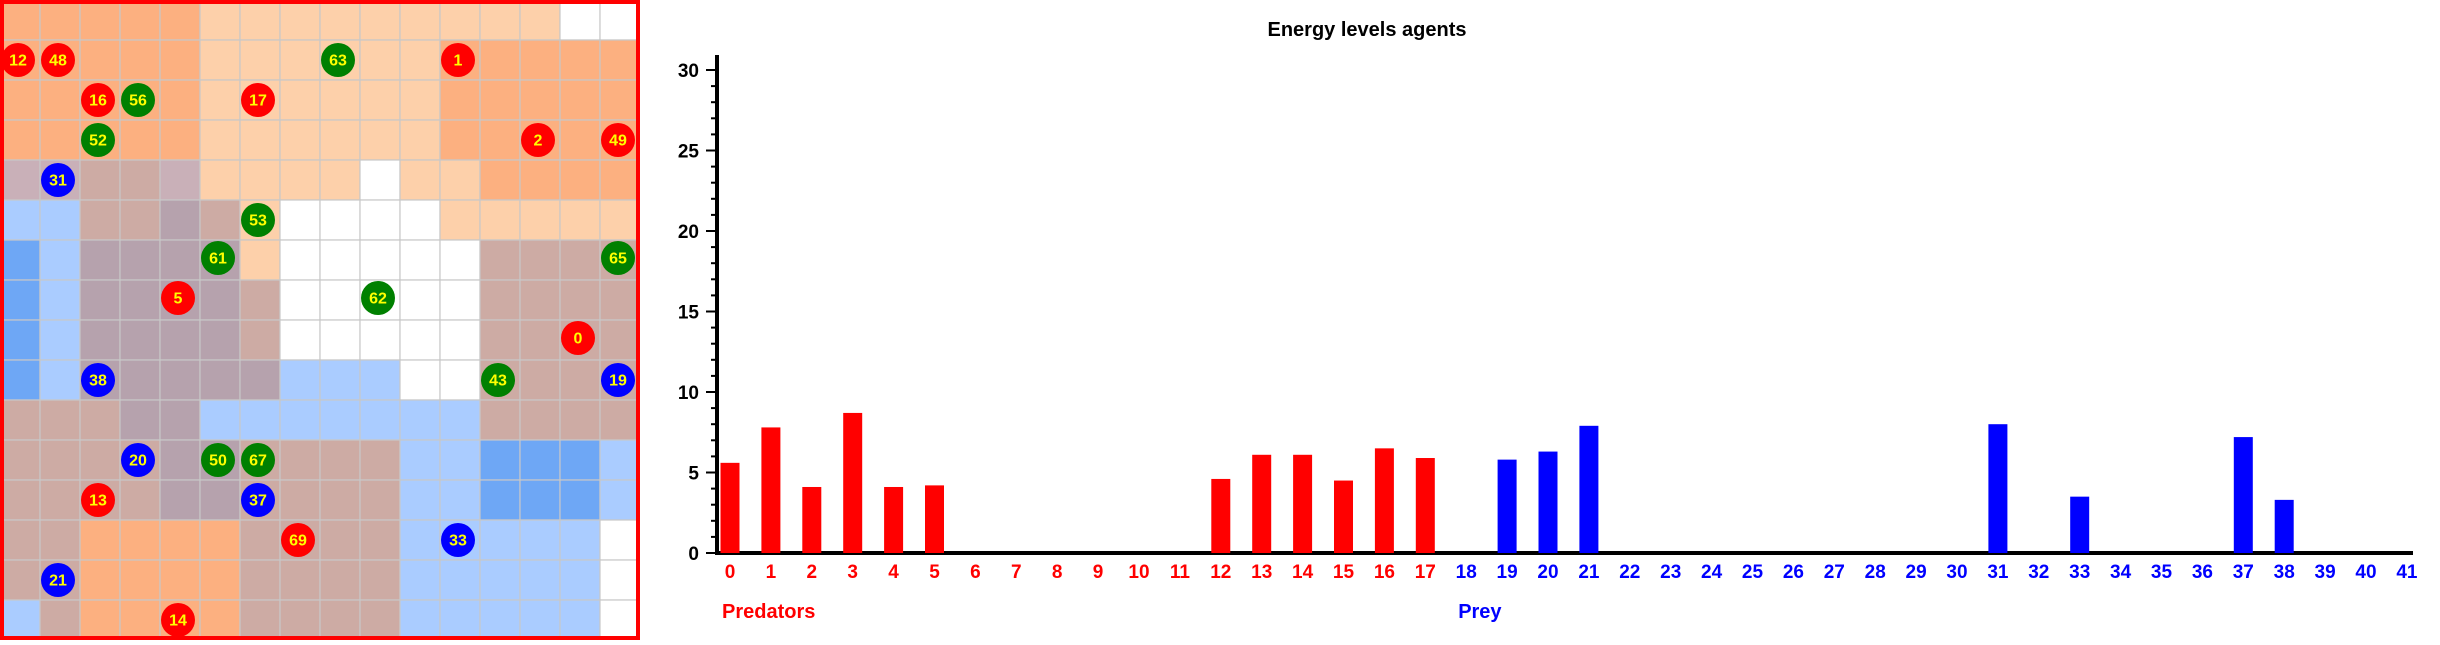 Image resolution: width=2440 pixels, height=645 pixels. I want to click on agent-food-67: 67, so click(258, 460).